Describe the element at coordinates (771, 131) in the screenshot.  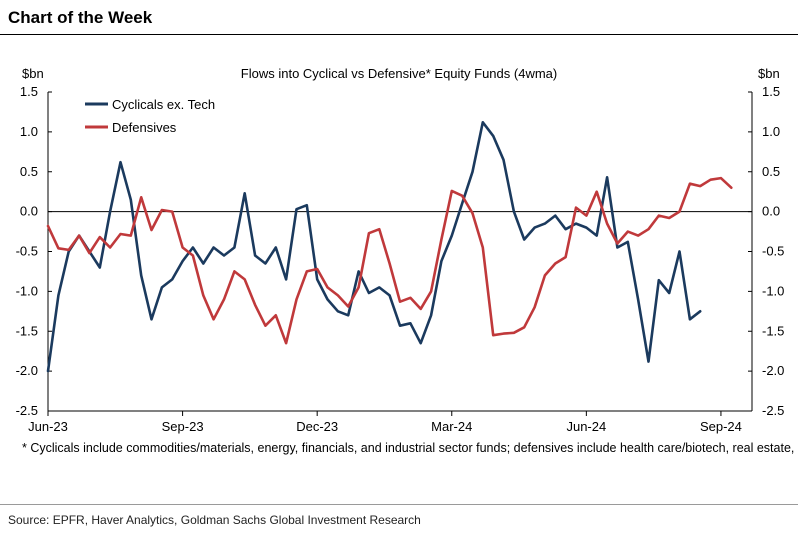
I see `y-tick-label-right: 1.0` at that location.